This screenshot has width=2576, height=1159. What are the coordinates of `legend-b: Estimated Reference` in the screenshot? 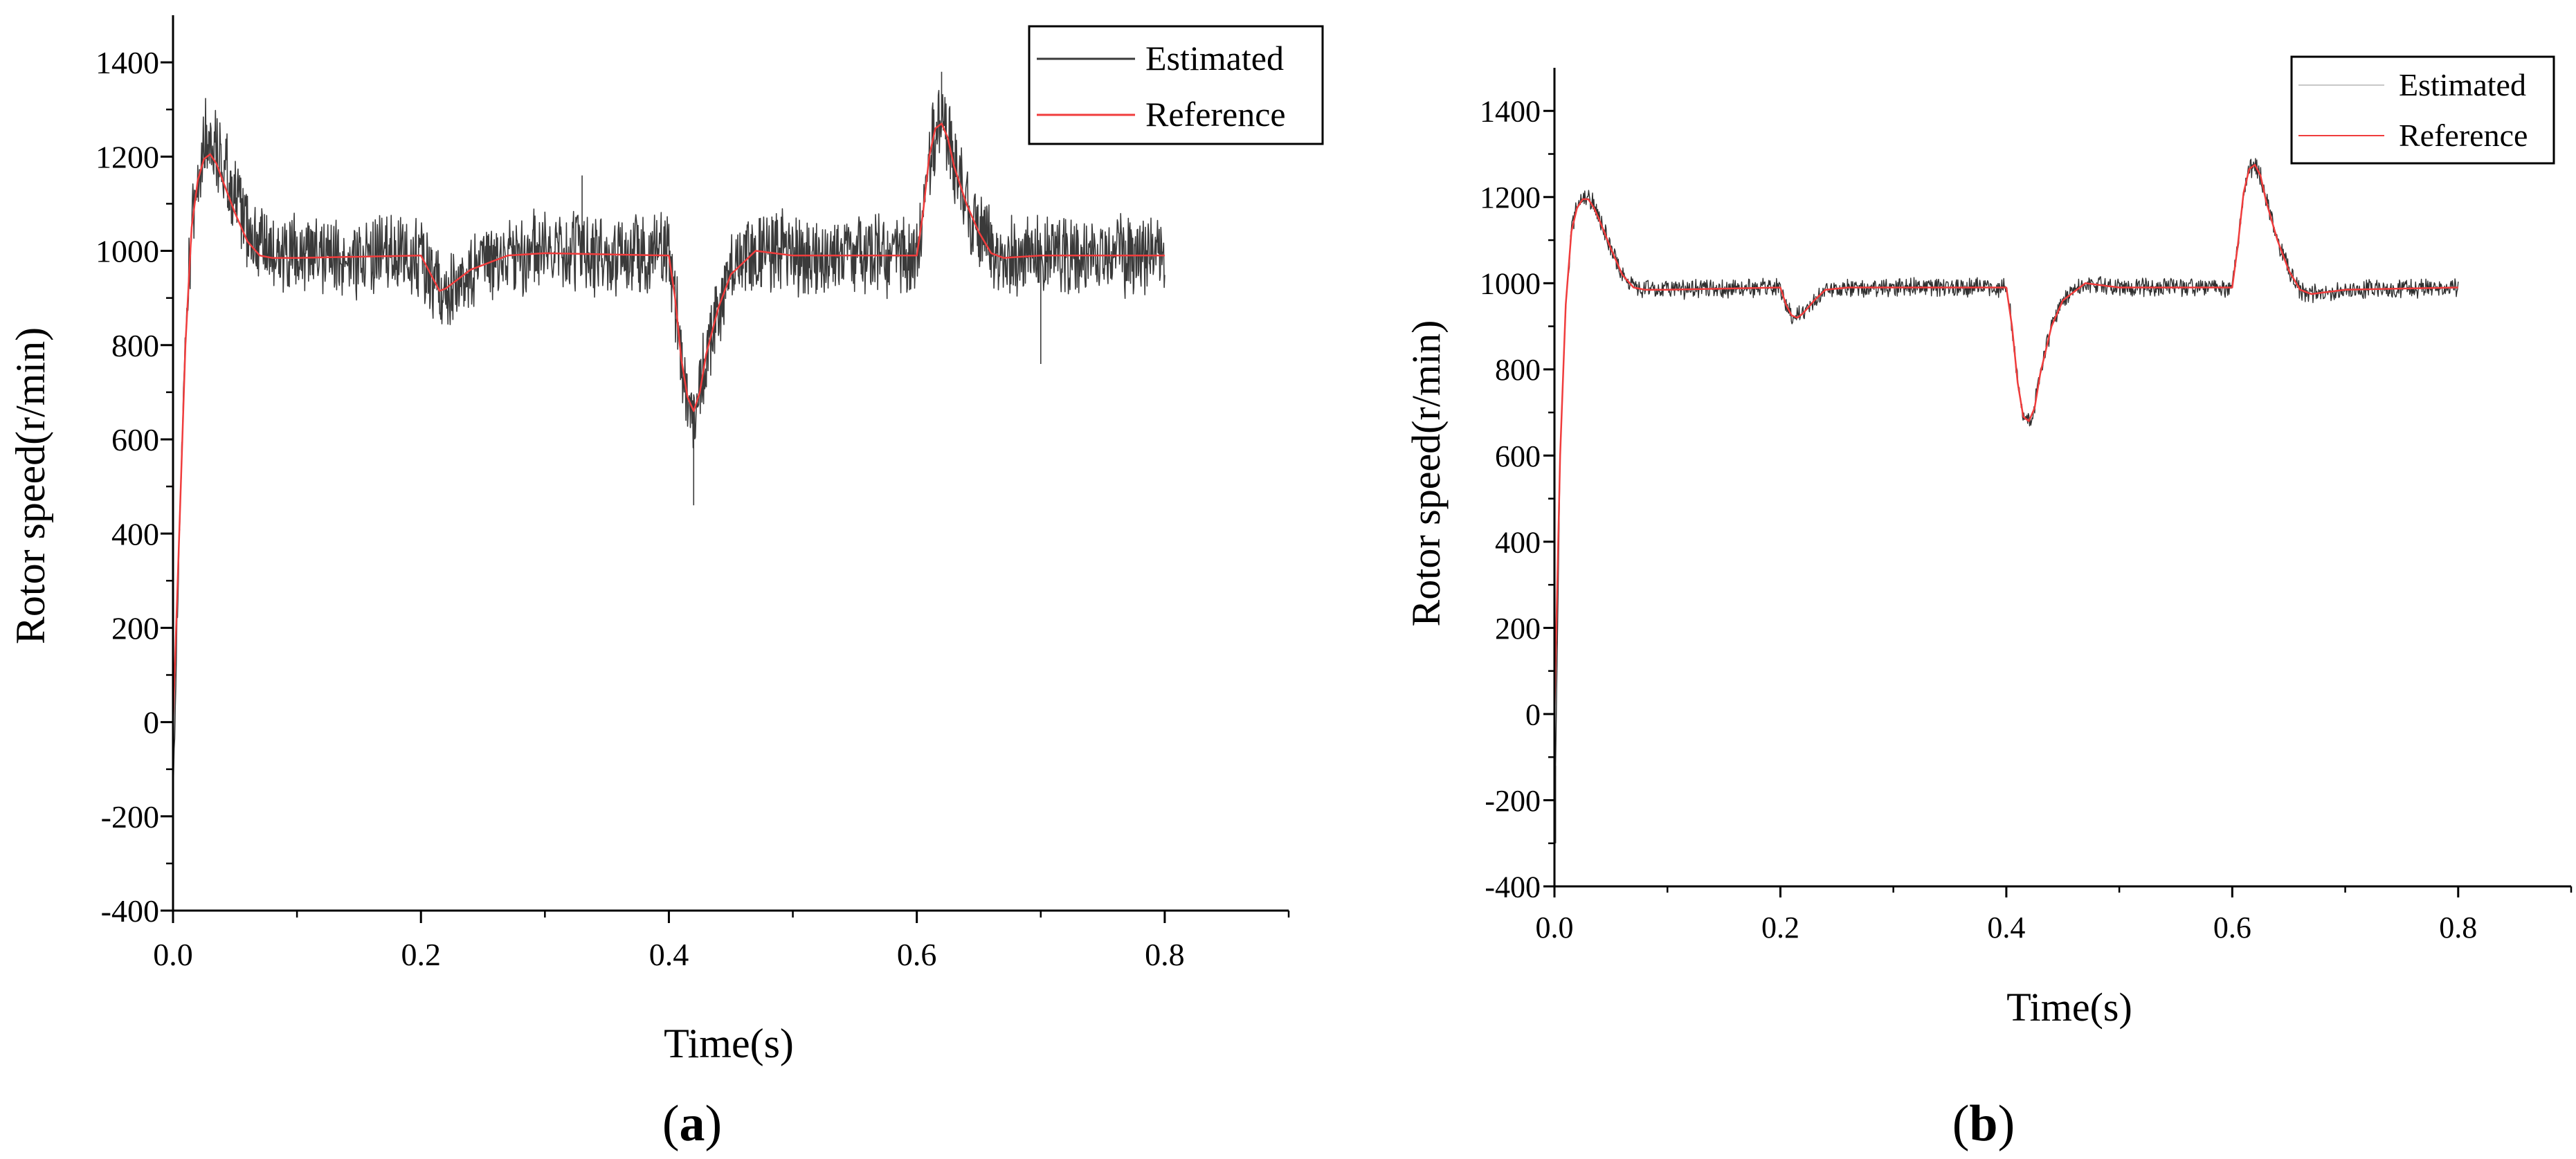 It's located at (2422, 110).